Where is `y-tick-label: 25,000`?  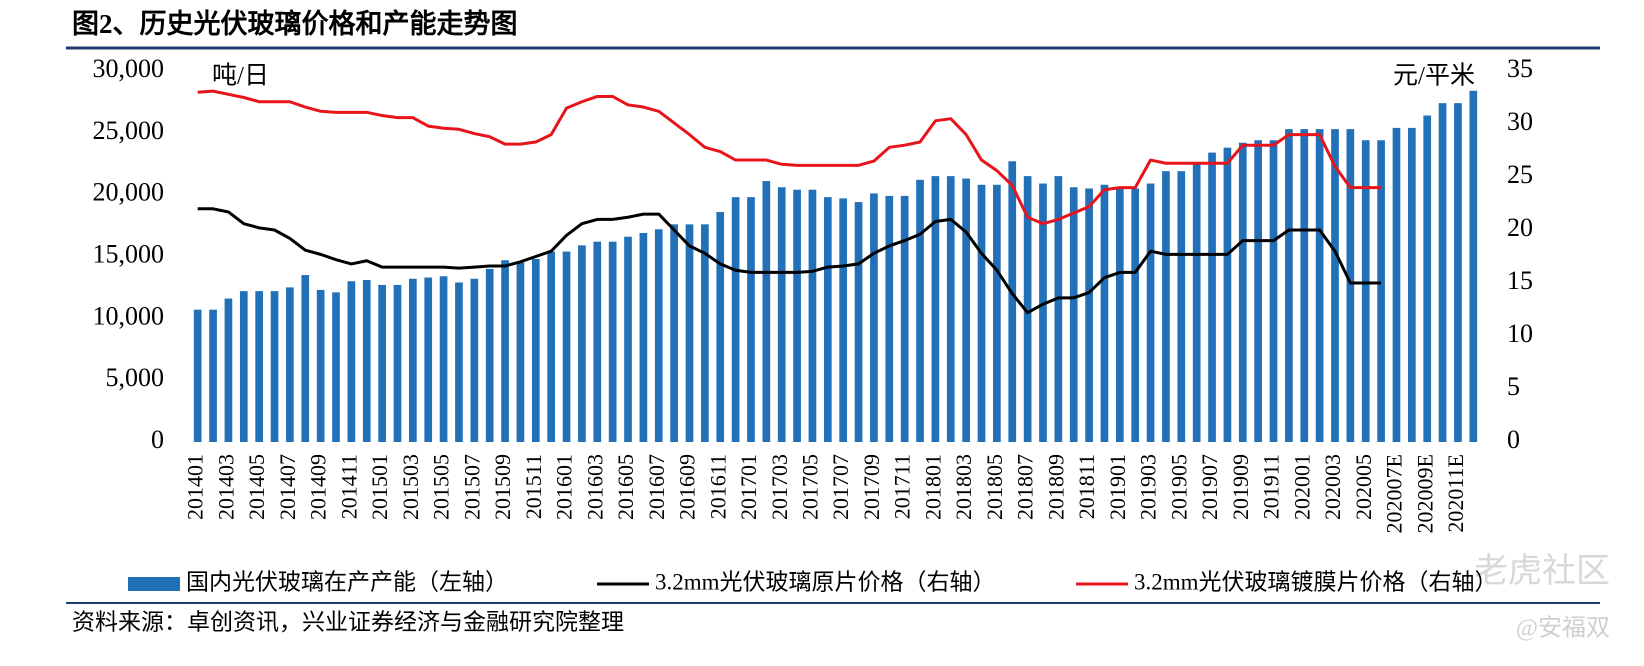
y-tick-label: 25,000 is located at coordinates (129, 130).